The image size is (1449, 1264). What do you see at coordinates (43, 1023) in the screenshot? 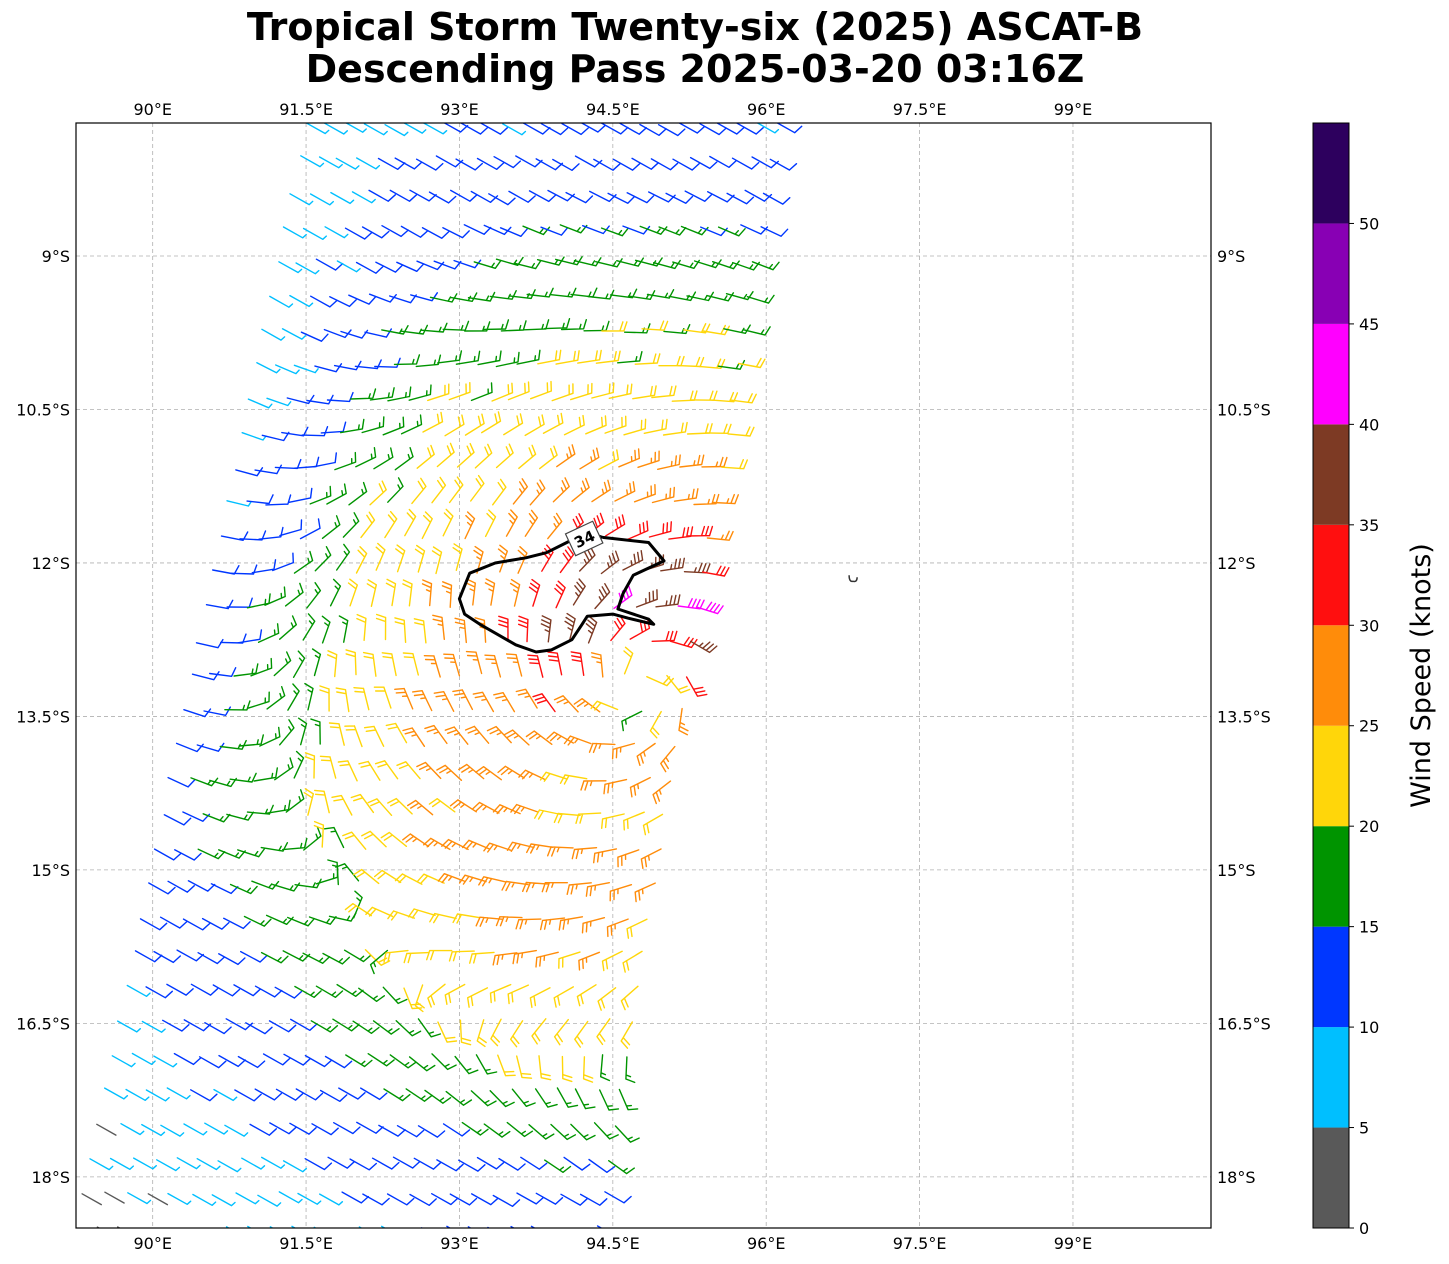
I see `y-tick-label-left: 16.5°S` at bounding box center [43, 1023].